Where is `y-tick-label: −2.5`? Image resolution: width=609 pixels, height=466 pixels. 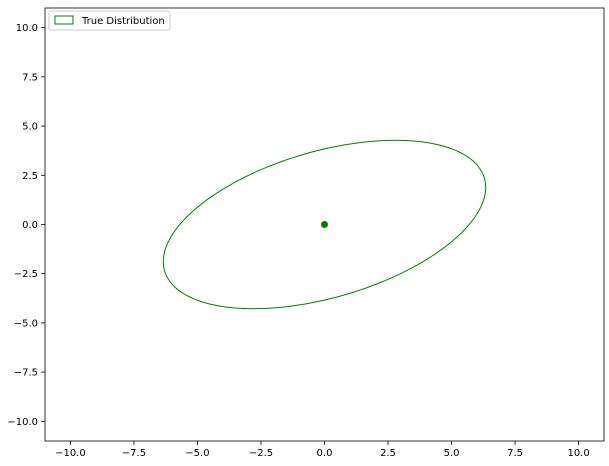
y-tick-label: −2.5 is located at coordinates (26, 274).